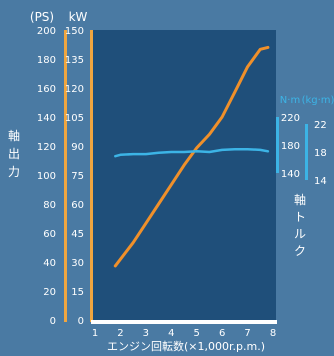 This screenshot has height=356, width=334. I want to click on torque-curve, so click(192, 152).